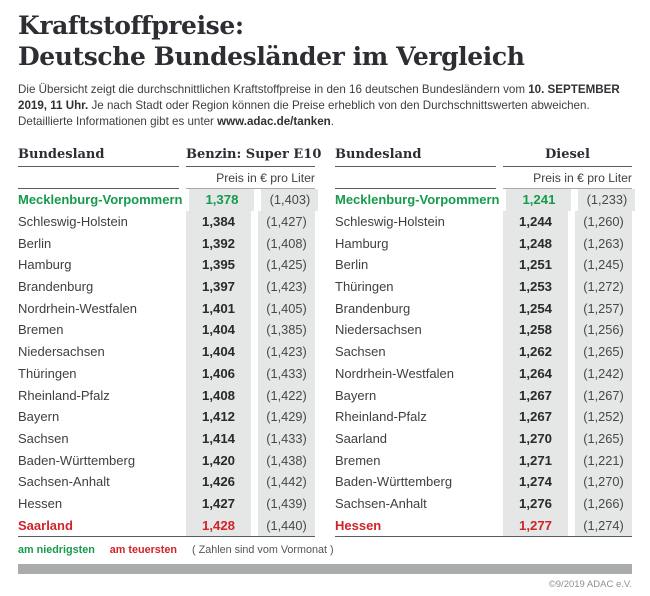 The height and width of the screenshot is (596, 650). I want to click on page-title-line2: Deutsche Bundesländer im Vergleich, so click(271, 56).